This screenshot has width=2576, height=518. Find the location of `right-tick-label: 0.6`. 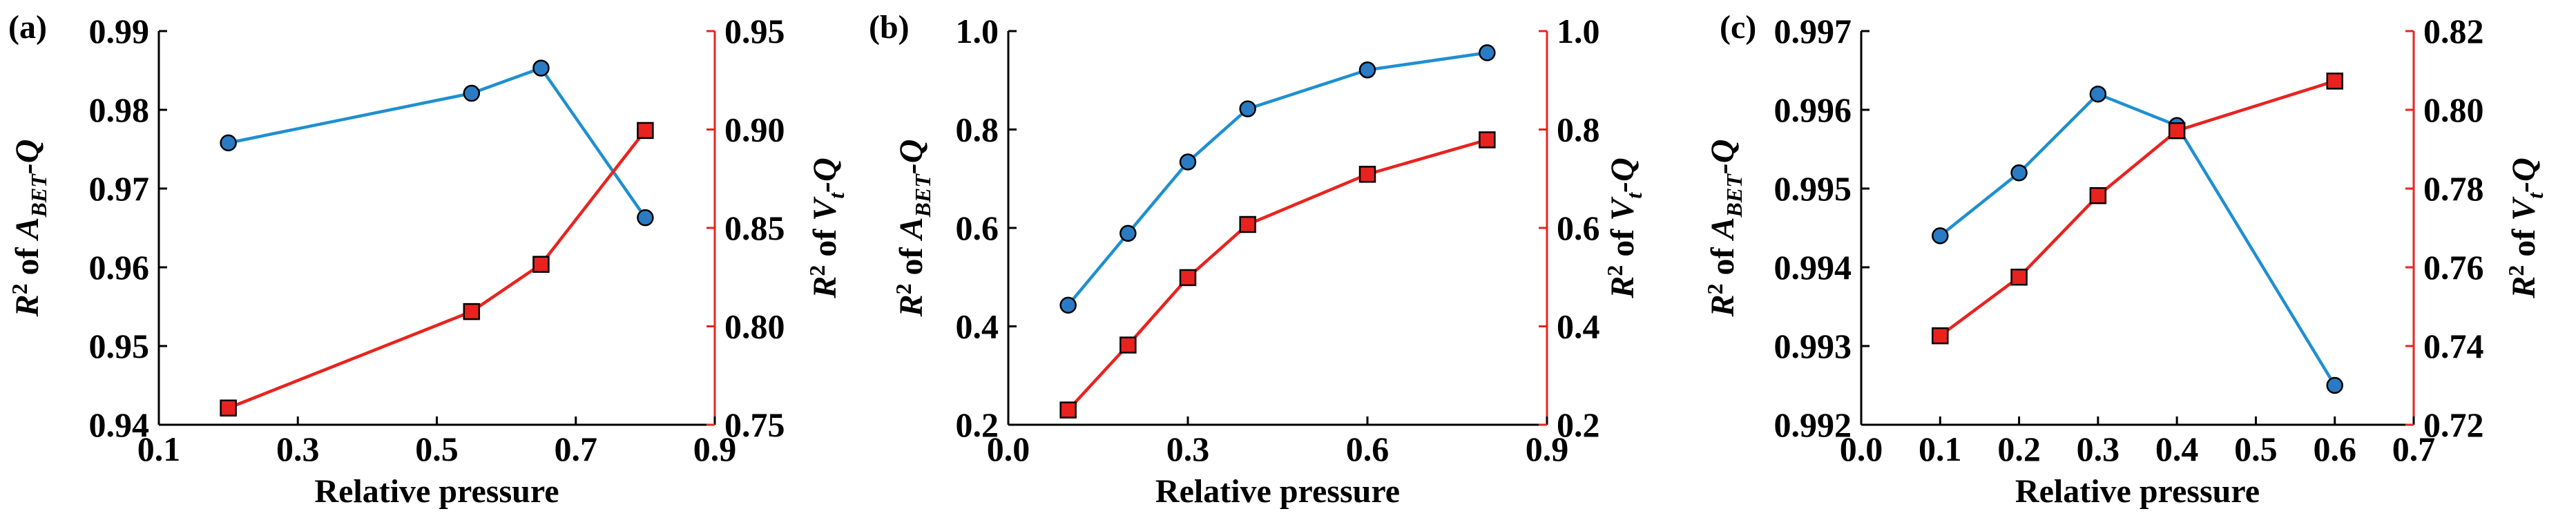

right-tick-label: 0.6 is located at coordinates (1578, 228).